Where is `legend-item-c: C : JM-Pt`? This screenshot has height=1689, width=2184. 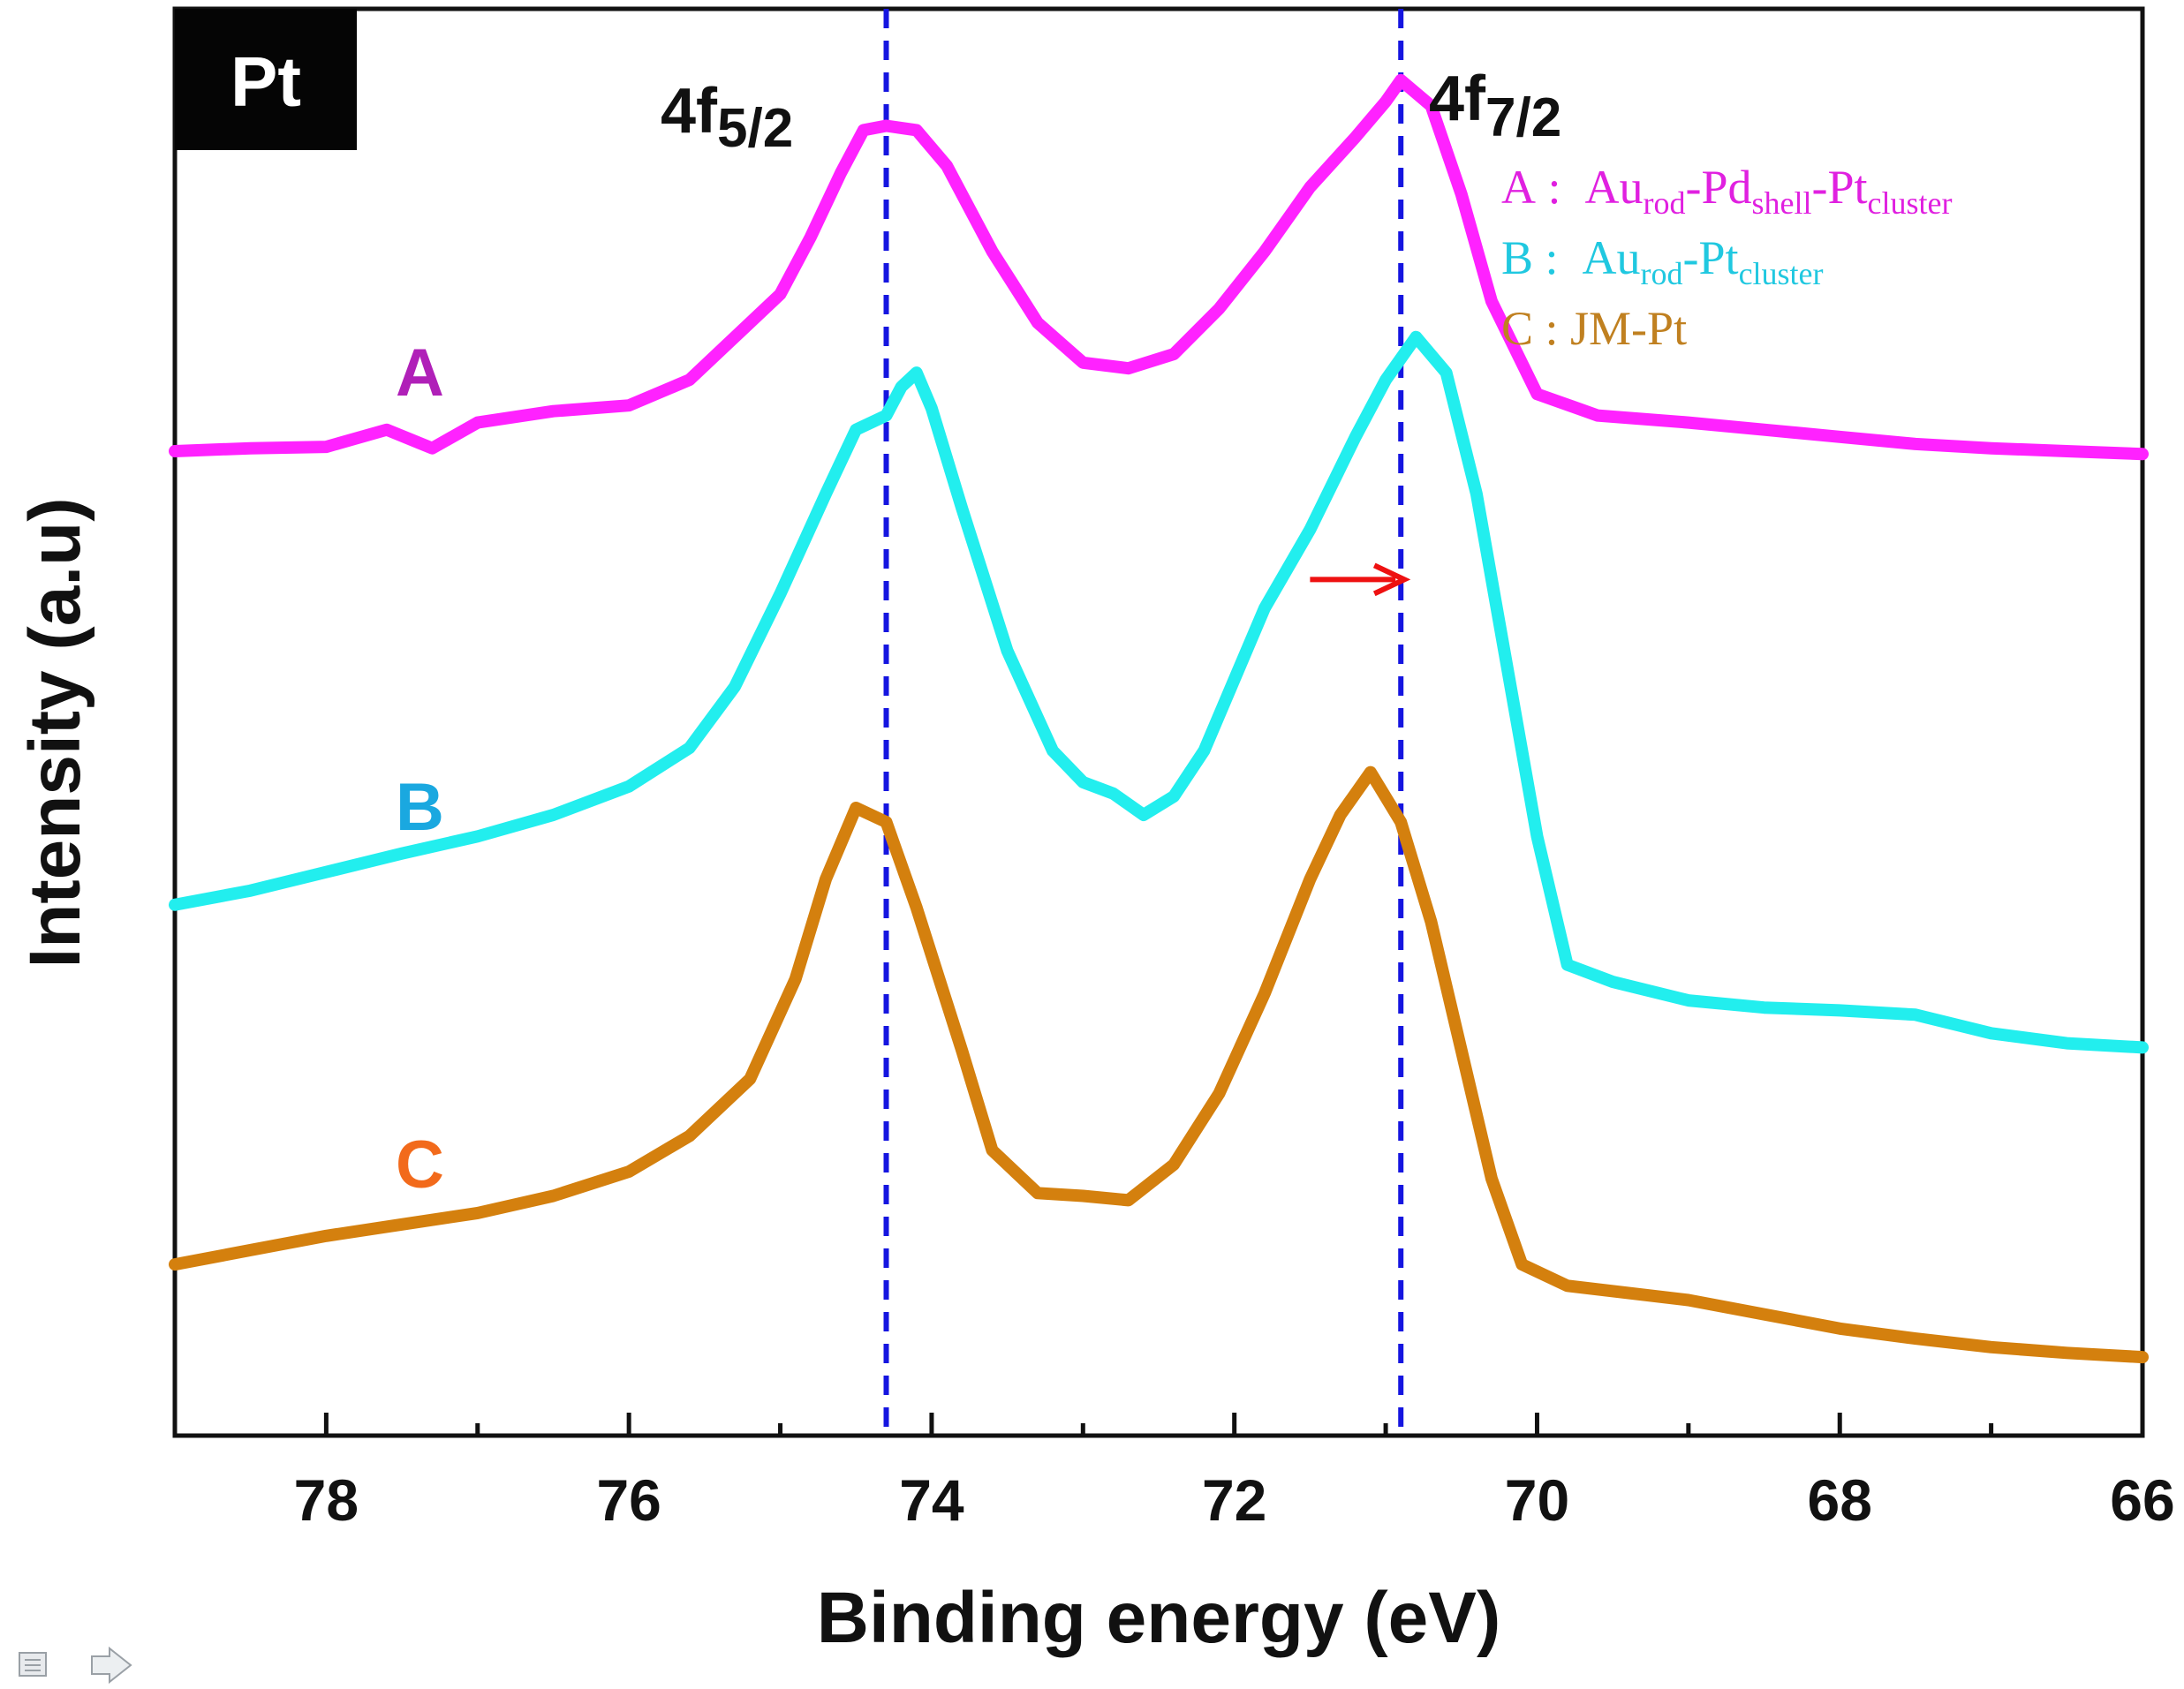
legend-item-c: C : JM-Pt is located at coordinates (1594, 328).